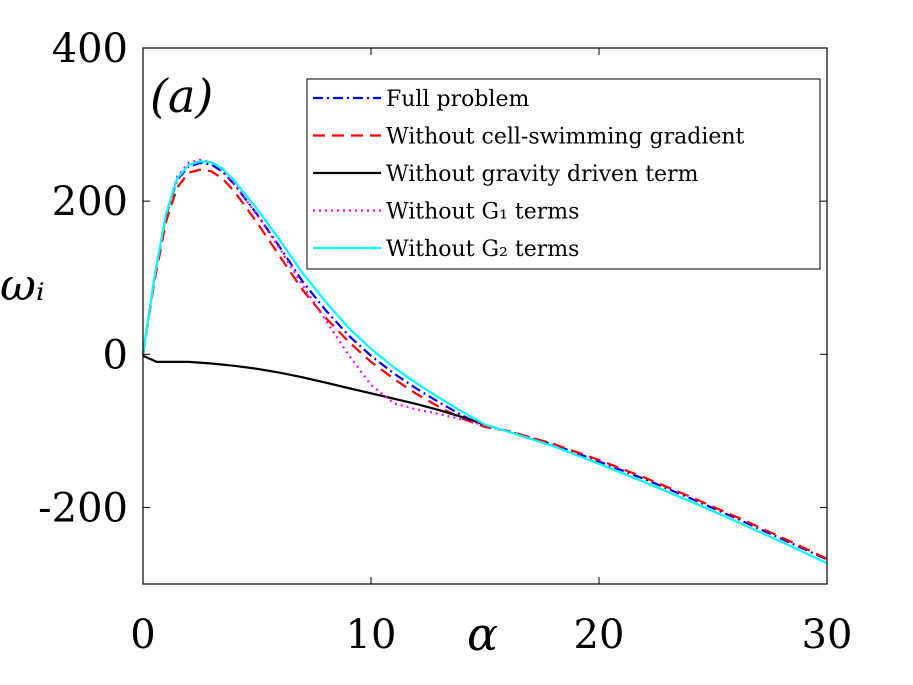 The width and height of the screenshot is (913, 685). Describe the element at coordinates (90, 202) in the screenshot. I see `y-tick-label: 200` at that location.